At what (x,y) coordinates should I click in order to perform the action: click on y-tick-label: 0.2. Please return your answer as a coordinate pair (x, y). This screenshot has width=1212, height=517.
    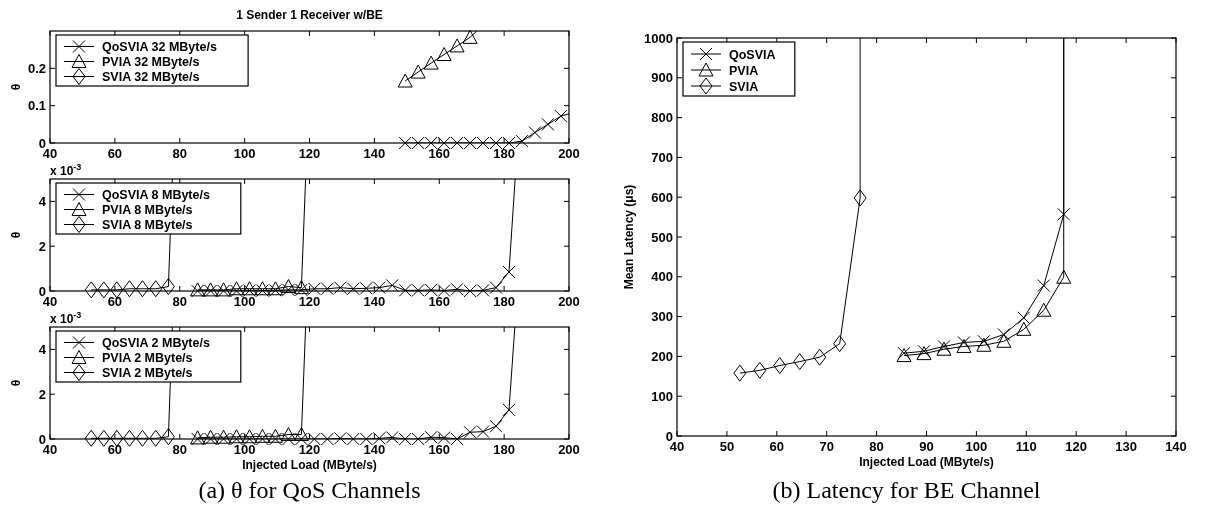
    Looking at the image, I should click on (36, 68).